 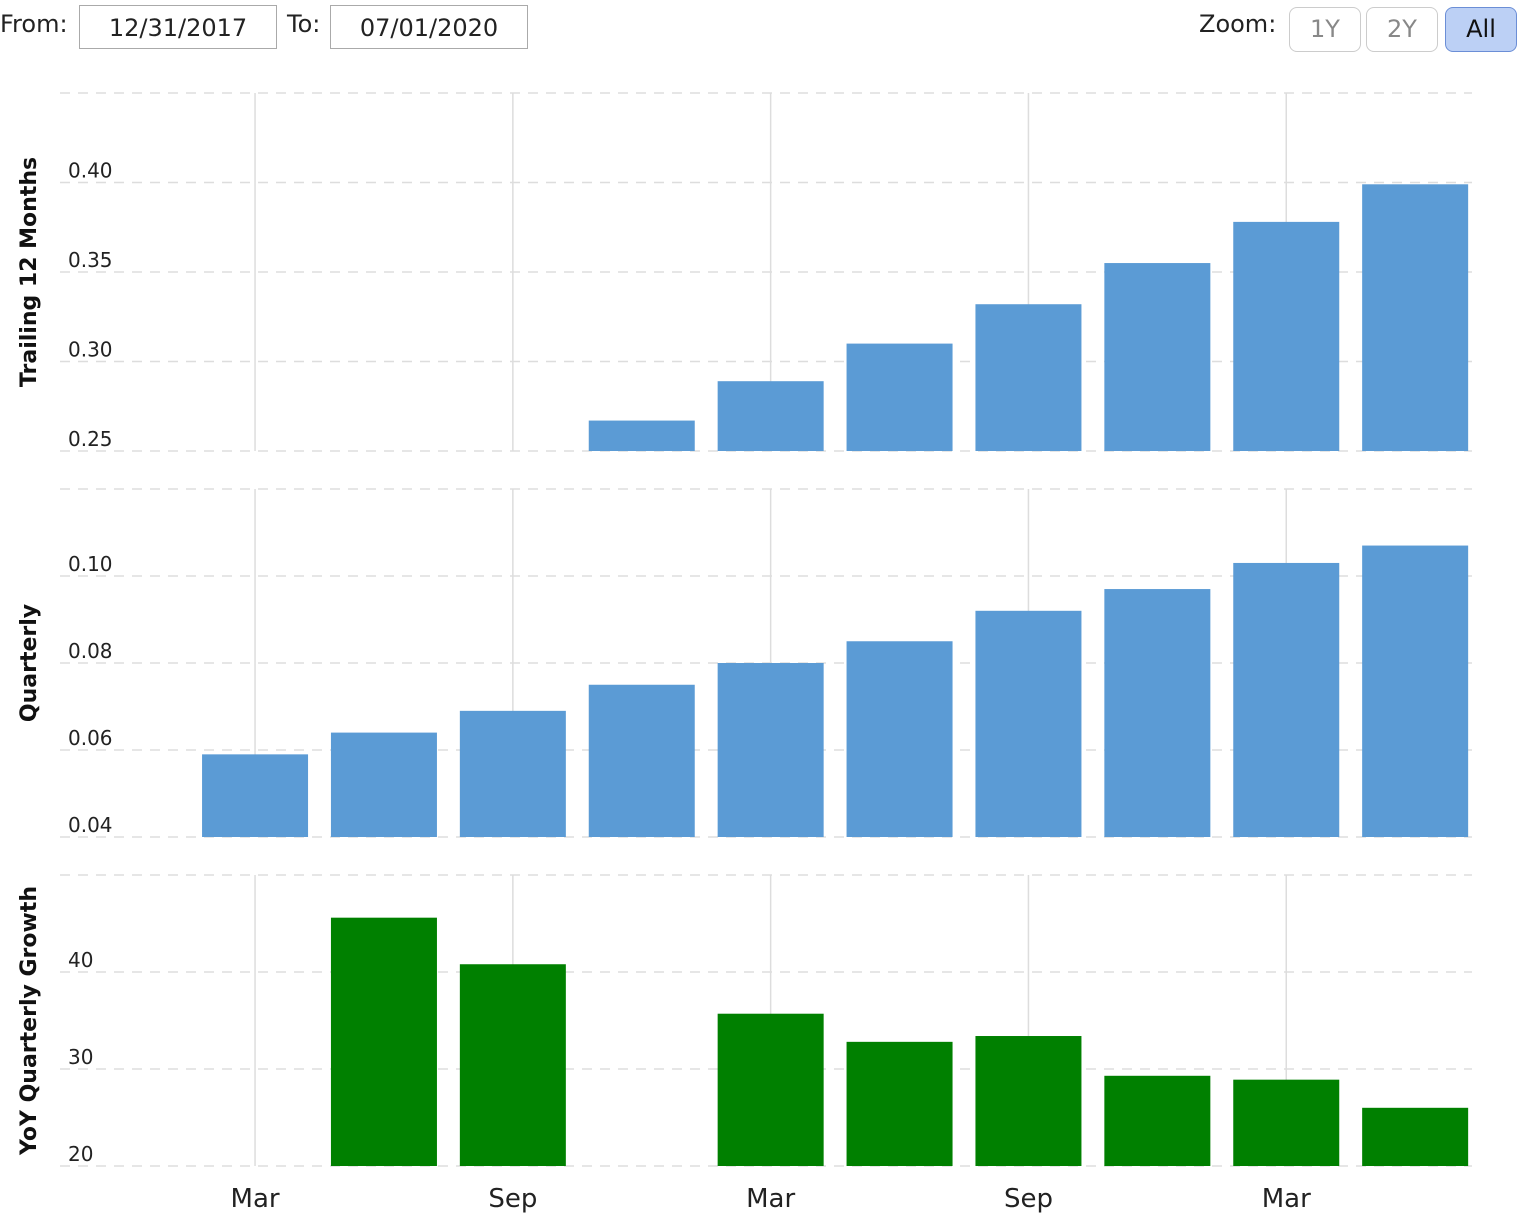 I want to click on y-axis-label: Quarterly, so click(x=29, y=663).